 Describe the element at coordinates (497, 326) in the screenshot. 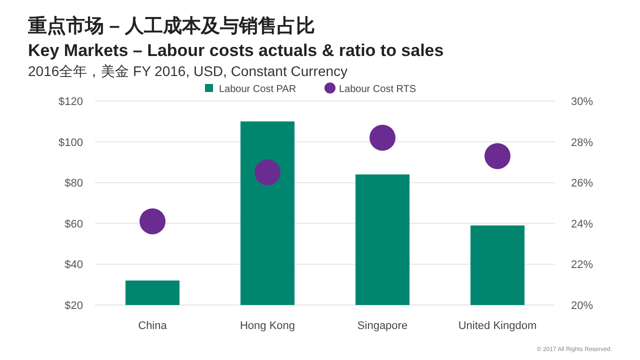

I see `x-tick-label: United Kingdom` at that location.